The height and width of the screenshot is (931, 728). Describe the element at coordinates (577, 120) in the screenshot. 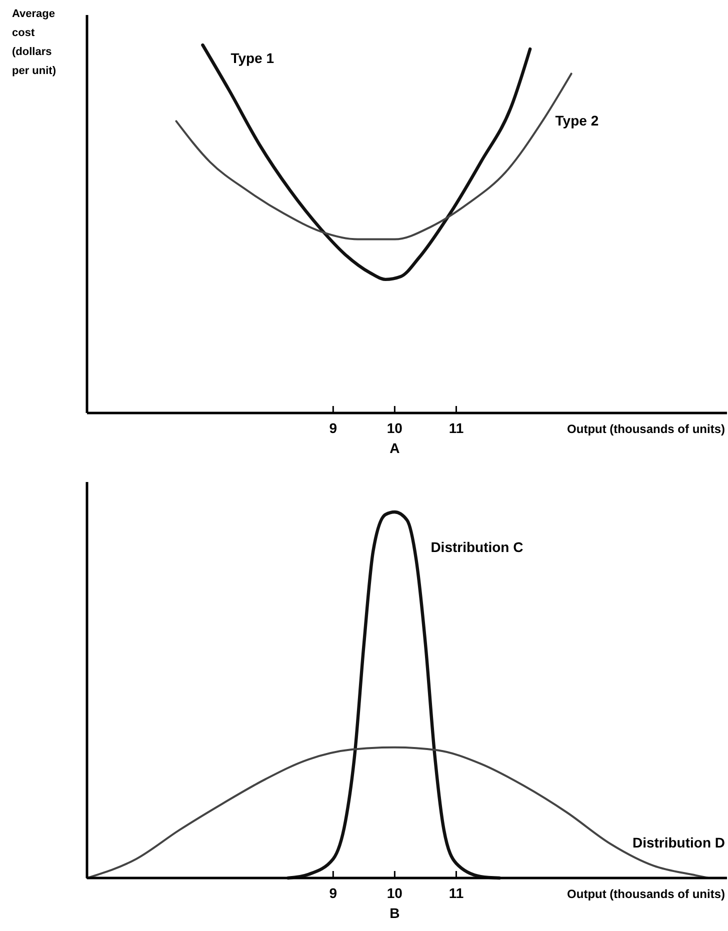

I see `series-label: Type 2` at that location.